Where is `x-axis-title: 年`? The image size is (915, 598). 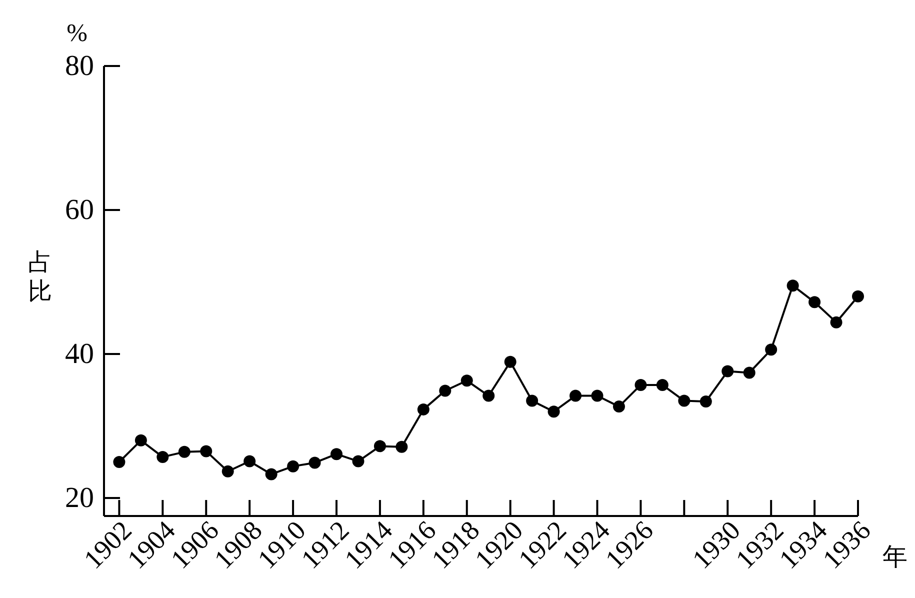 x-axis-title: 年 is located at coordinates (895, 557).